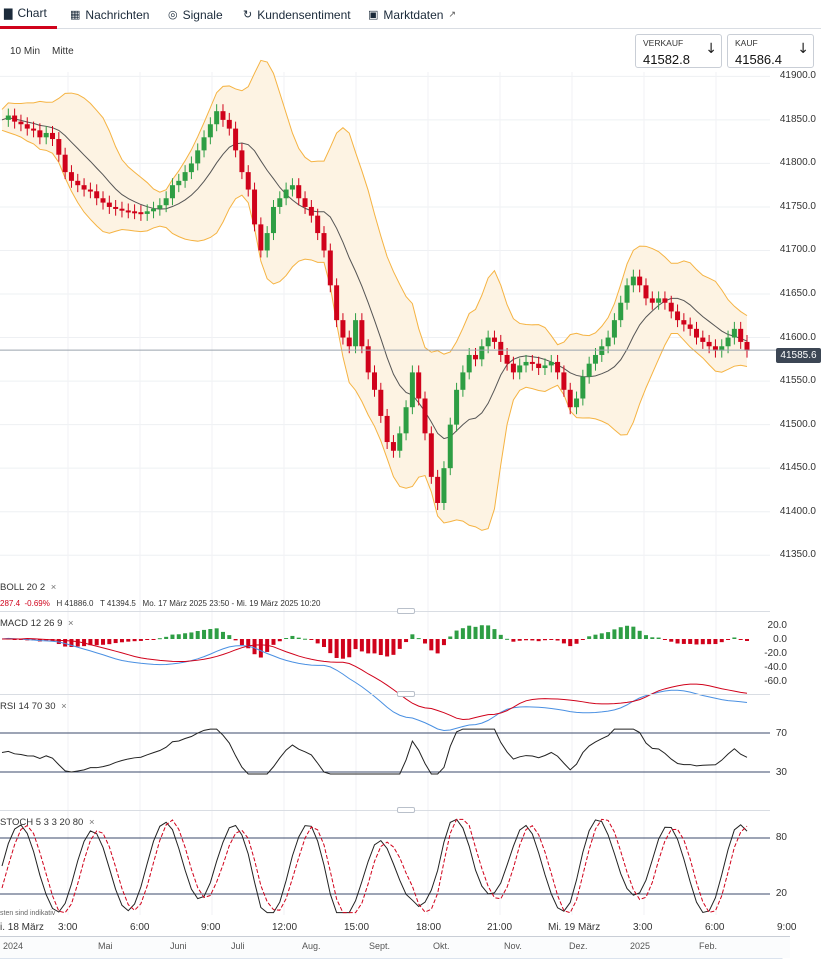 This screenshot has height=964, width=821. What do you see at coordinates (775, 681) in the screenshot?
I see `macd-tick: -60.0` at bounding box center [775, 681].